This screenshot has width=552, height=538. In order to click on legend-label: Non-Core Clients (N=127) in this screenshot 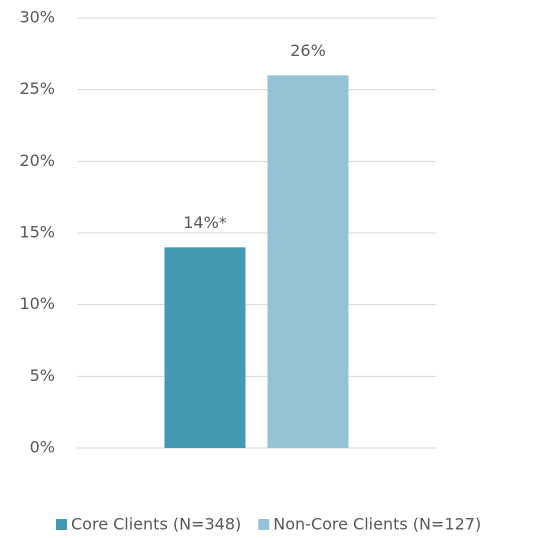, I will do `click(377, 524)`.